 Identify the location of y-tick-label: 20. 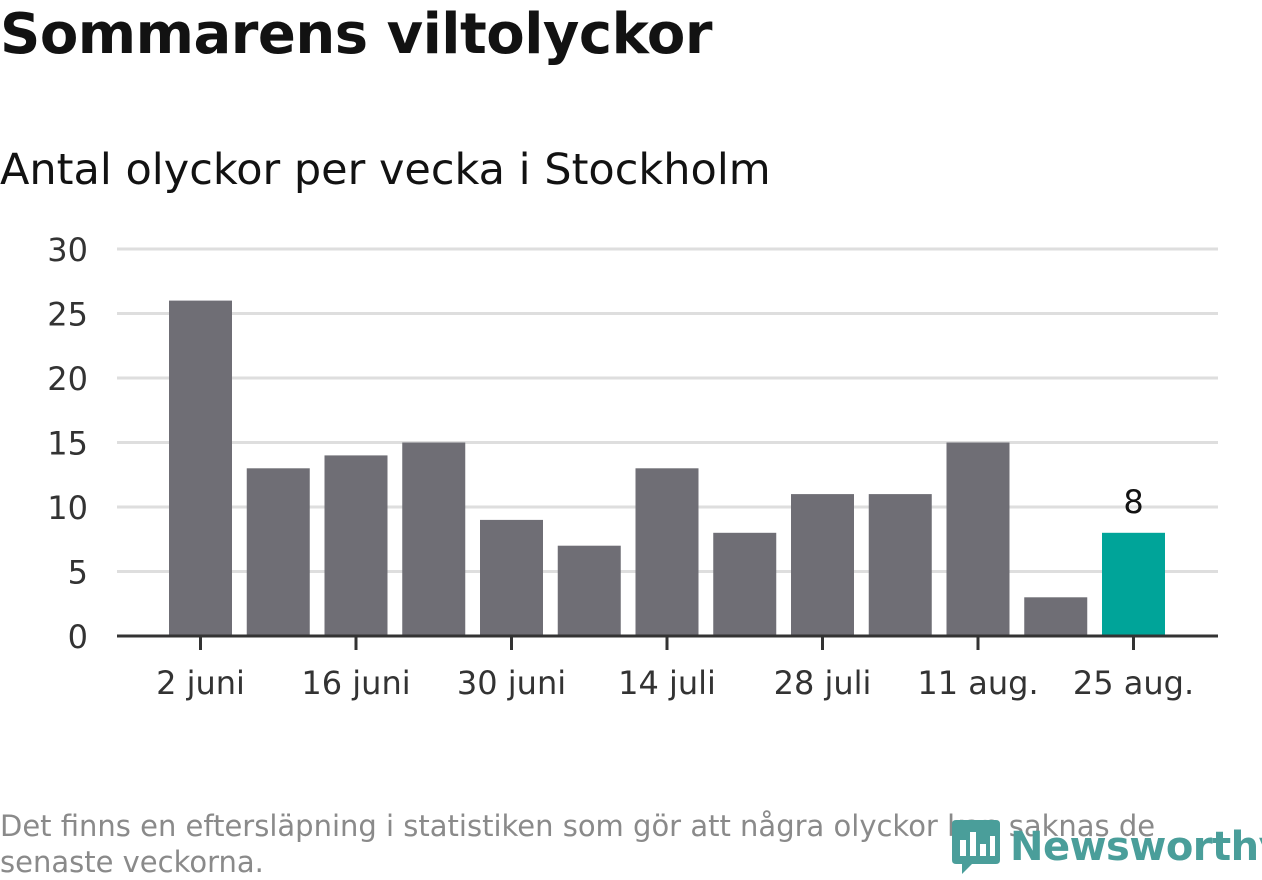
(67, 379).